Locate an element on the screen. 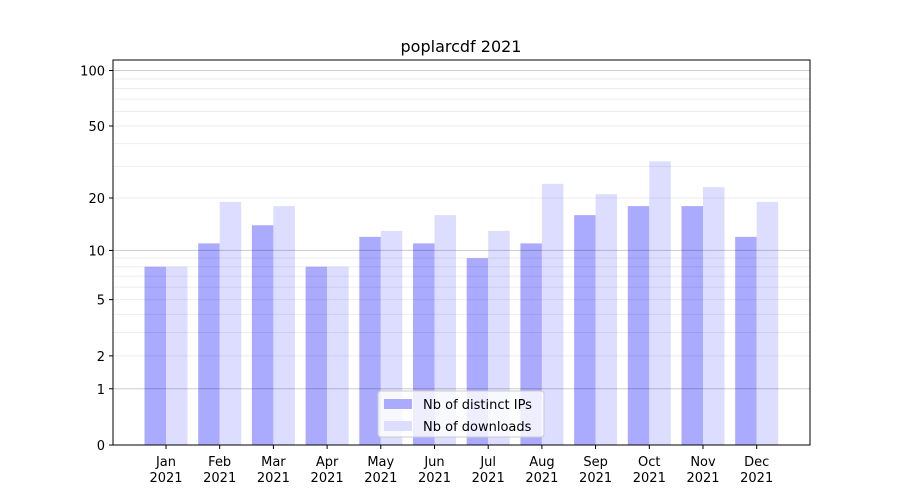 The image size is (900, 504). x-tick-label: Nov 2021 is located at coordinates (702, 470).